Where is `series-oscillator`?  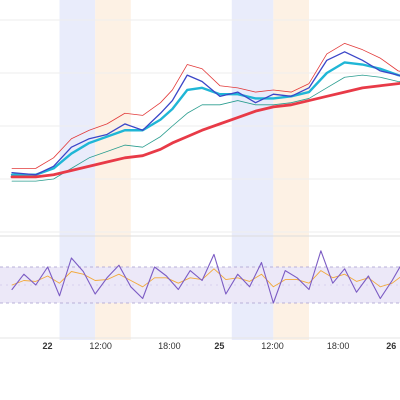 series-oscillator is located at coordinates (205, 277).